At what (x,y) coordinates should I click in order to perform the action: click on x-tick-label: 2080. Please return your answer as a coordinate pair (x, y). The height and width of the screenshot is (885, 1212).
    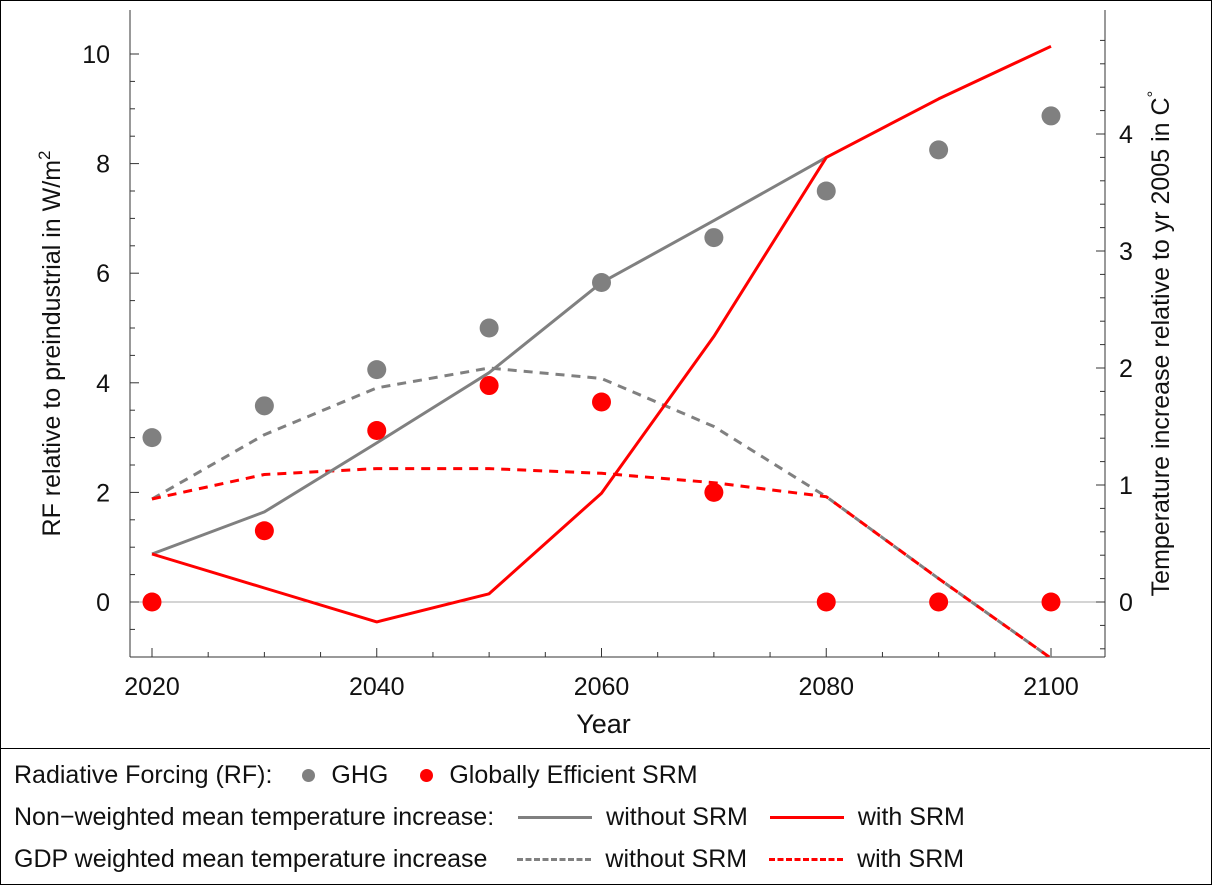
    Looking at the image, I should click on (826, 687).